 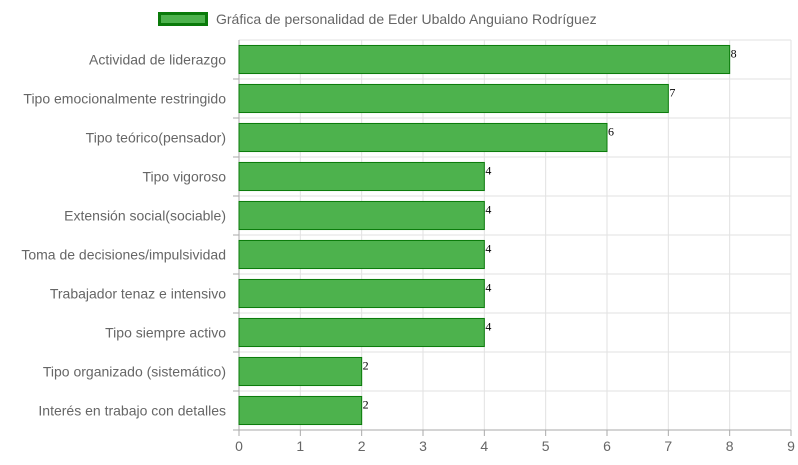 What do you see at coordinates (132, 411) in the screenshot?
I see `y-tick-label: Interés en trabajo con detalles` at bounding box center [132, 411].